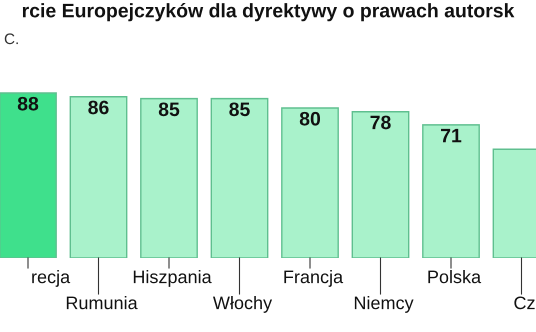  What do you see at coordinates (524, 303) in the screenshot?
I see `x-tick-label: Cz` at bounding box center [524, 303].